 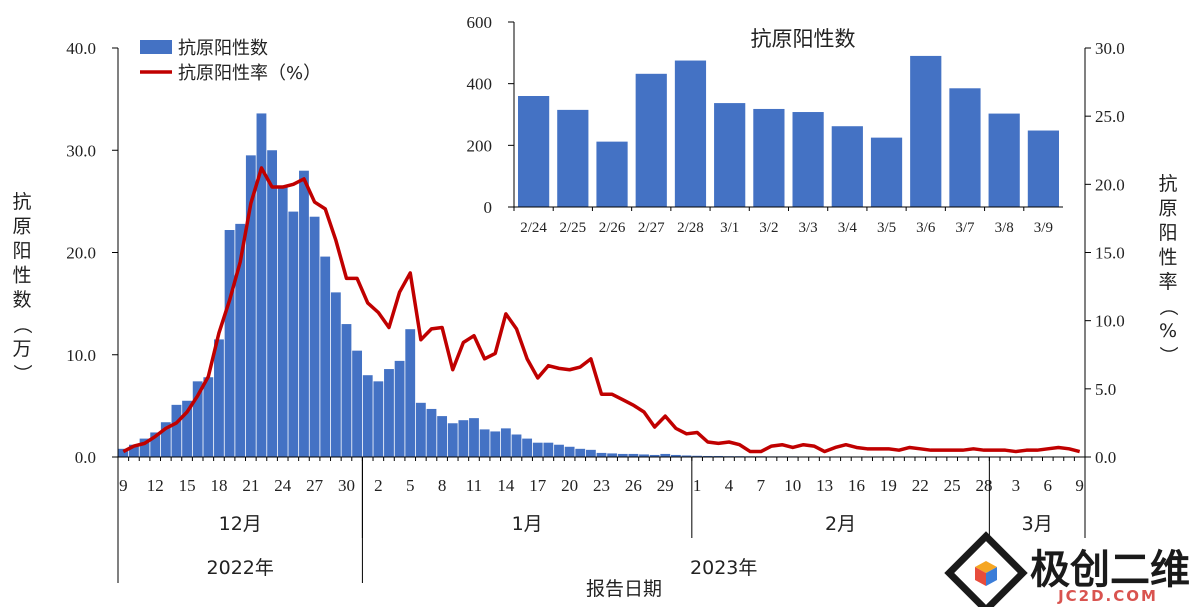 What do you see at coordinates (283, 485) in the screenshot?
I see `x-tick-label: 24` at bounding box center [283, 485].